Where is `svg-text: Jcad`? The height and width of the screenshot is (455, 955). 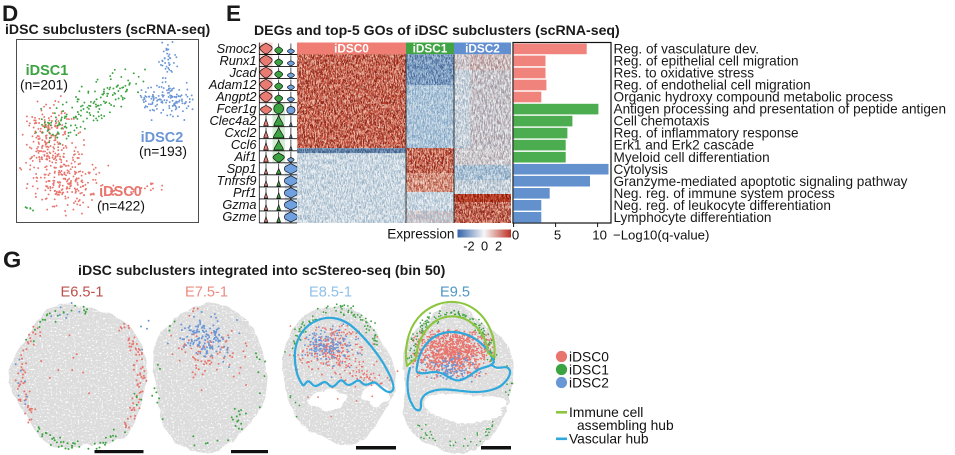 svg-text: Jcad is located at coordinates (242, 72).